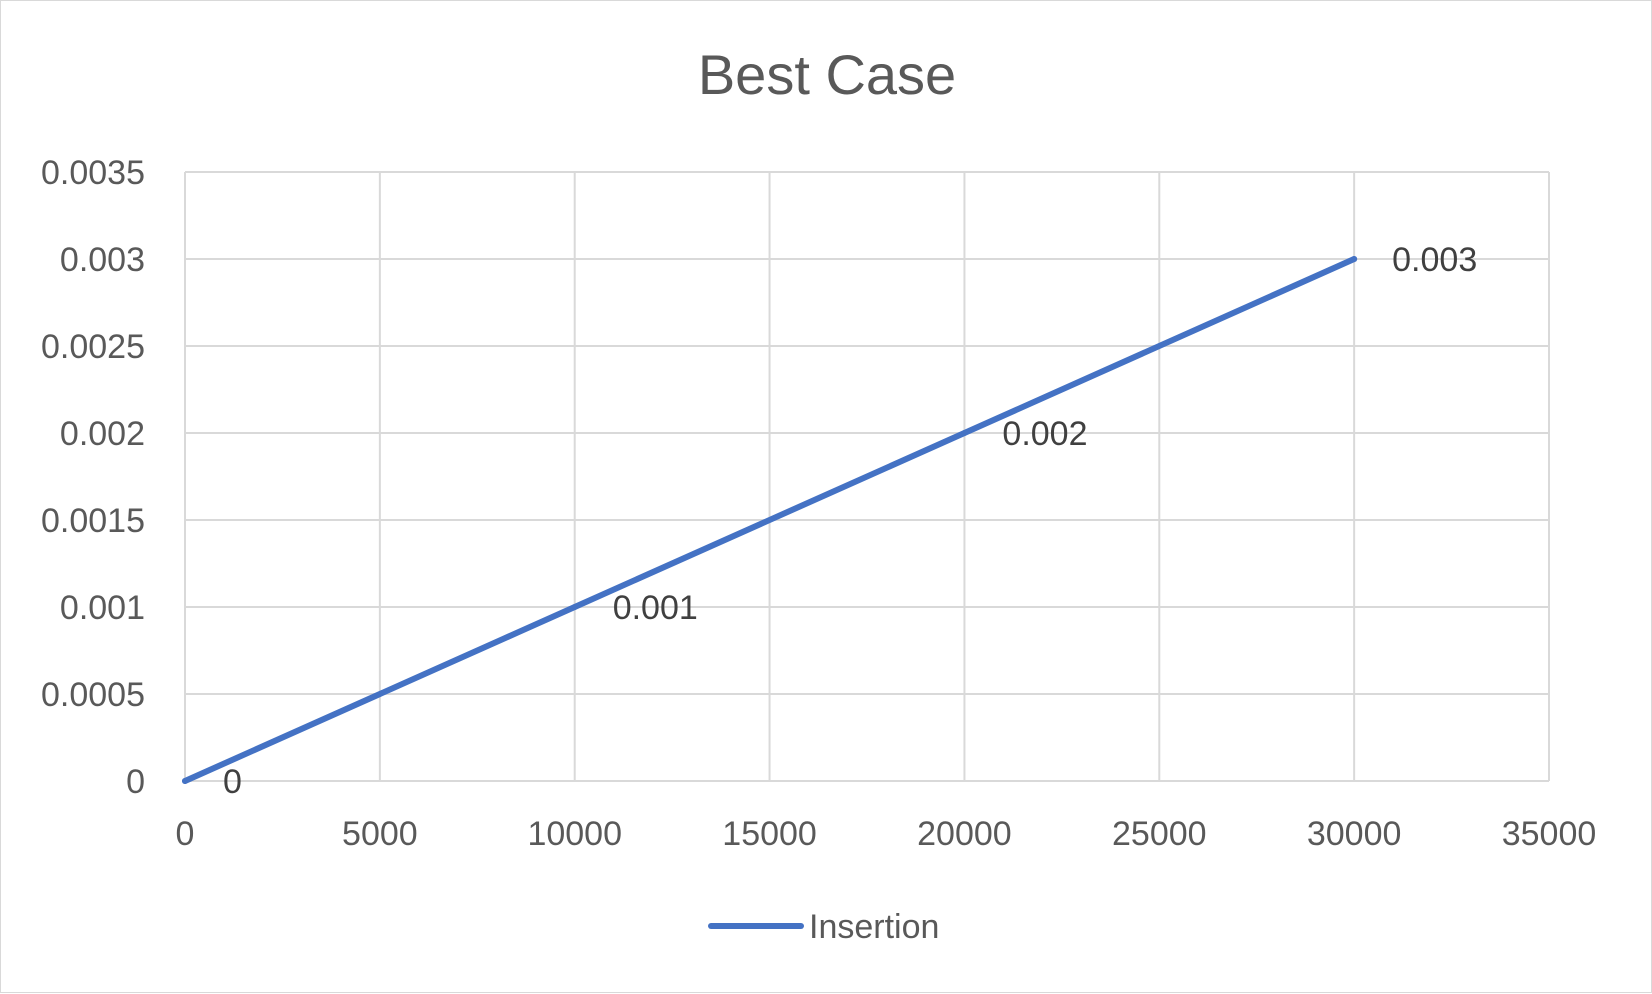 The height and width of the screenshot is (994, 1652). Describe the element at coordinates (1354, 834) in the screenshot. I see `x-tick-label: 30000` at that location.